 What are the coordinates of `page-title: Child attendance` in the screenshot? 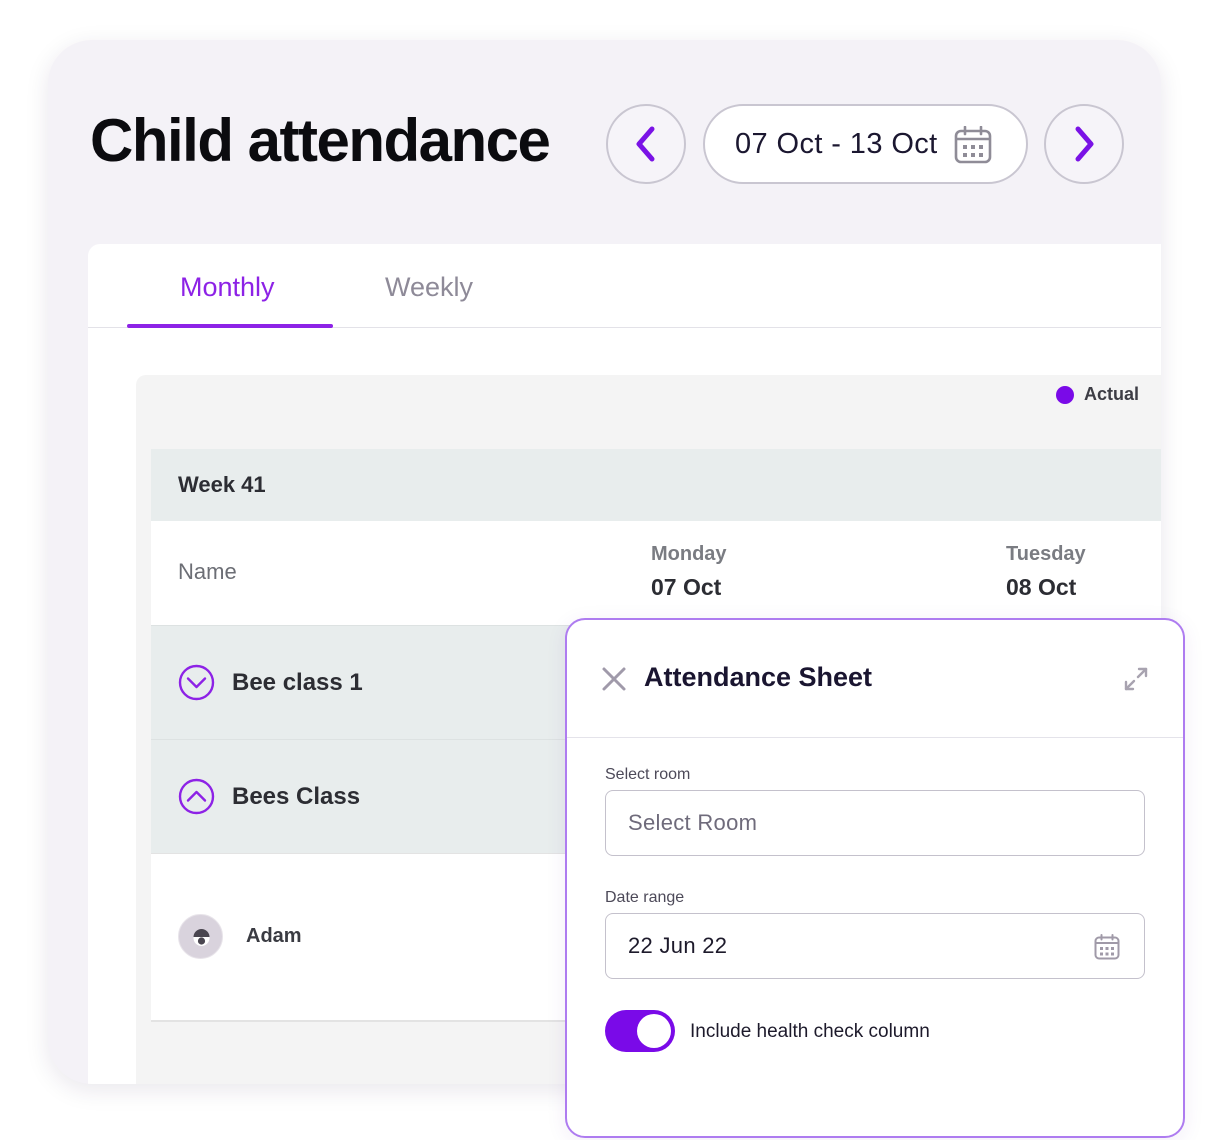 It's located at (320, 140).